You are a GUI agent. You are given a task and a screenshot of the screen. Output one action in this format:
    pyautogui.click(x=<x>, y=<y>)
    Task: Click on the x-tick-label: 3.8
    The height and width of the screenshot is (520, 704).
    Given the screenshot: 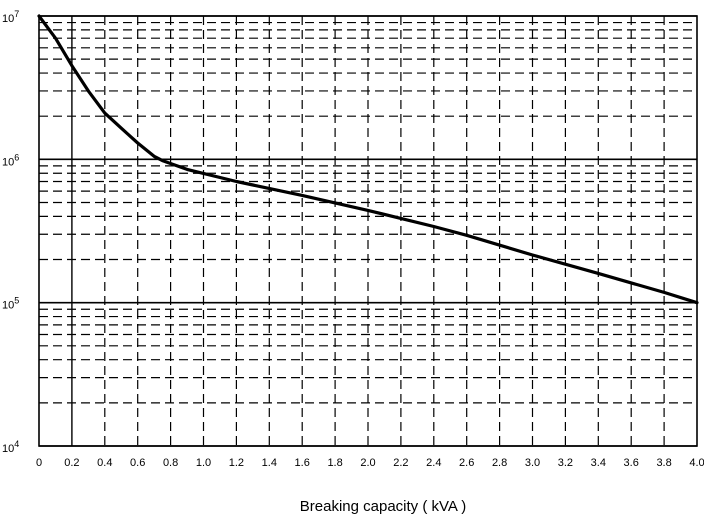 What is the action you would take?
    pyautogui.click(x=663, y=463)
    